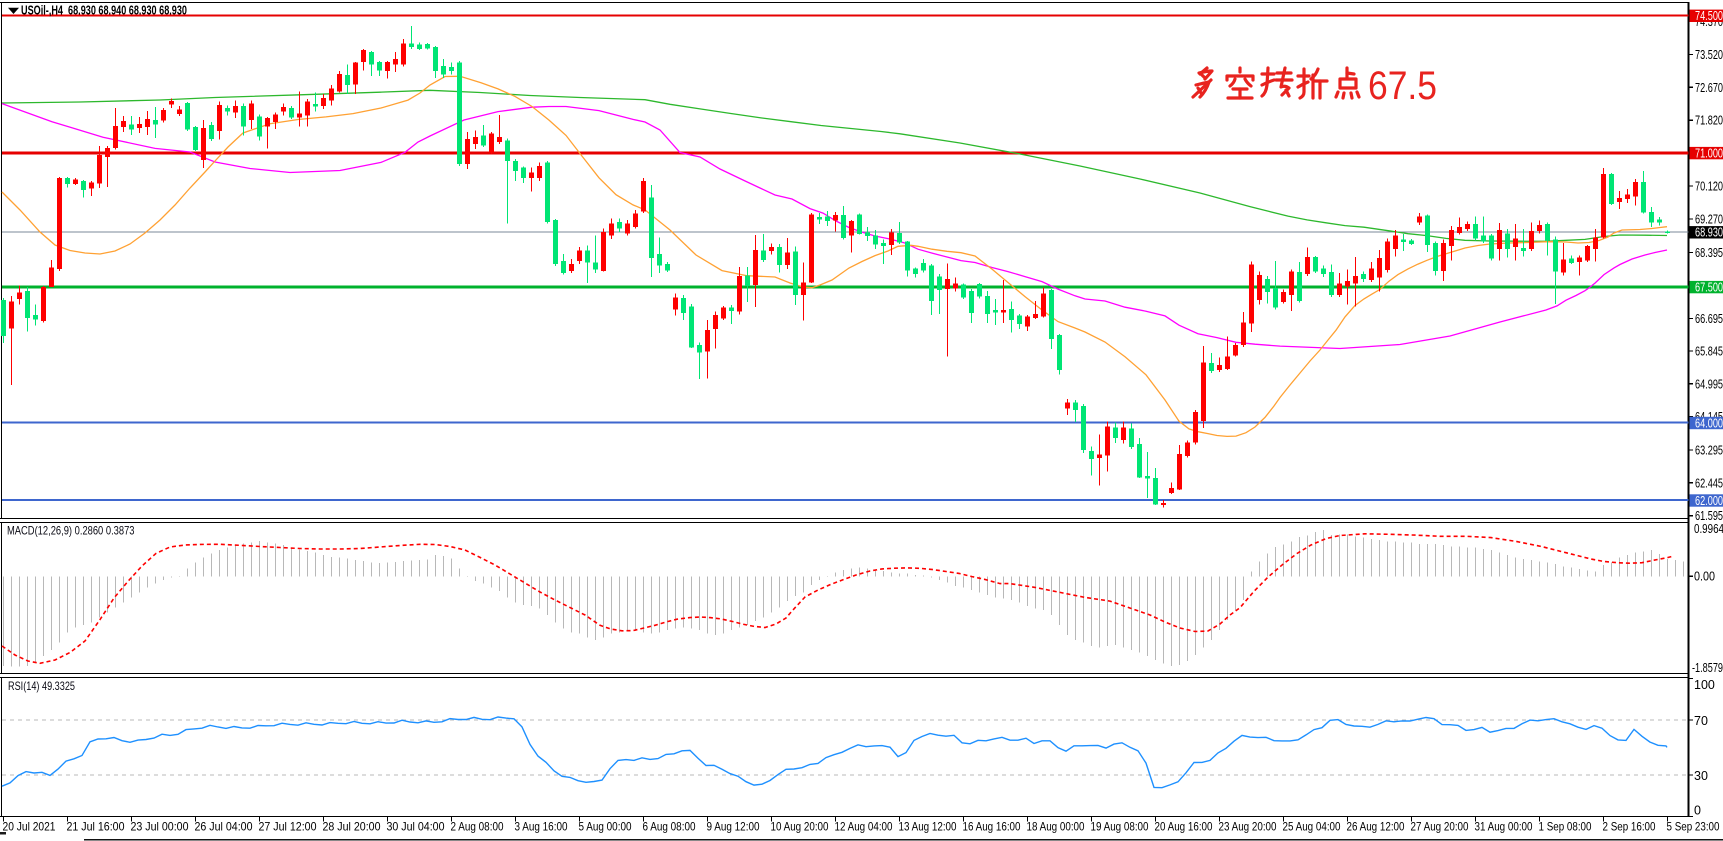 The image size is (1723, 841). I want to click on svg-text: 64.995, so click(1709, 384).